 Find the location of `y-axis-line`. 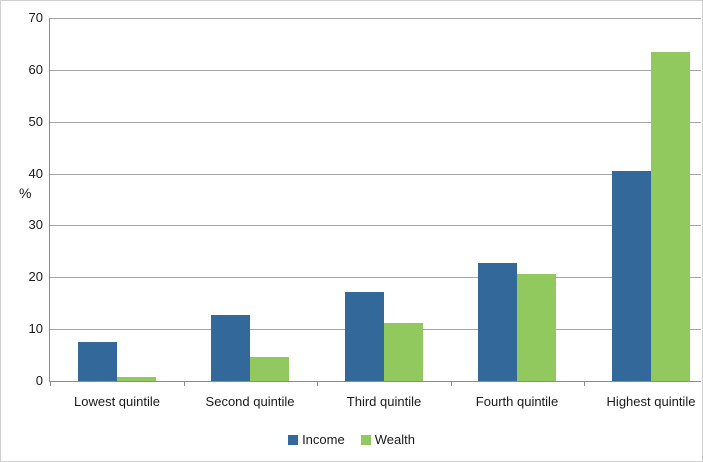

y-axis-line is located at coordinates (49, 199).